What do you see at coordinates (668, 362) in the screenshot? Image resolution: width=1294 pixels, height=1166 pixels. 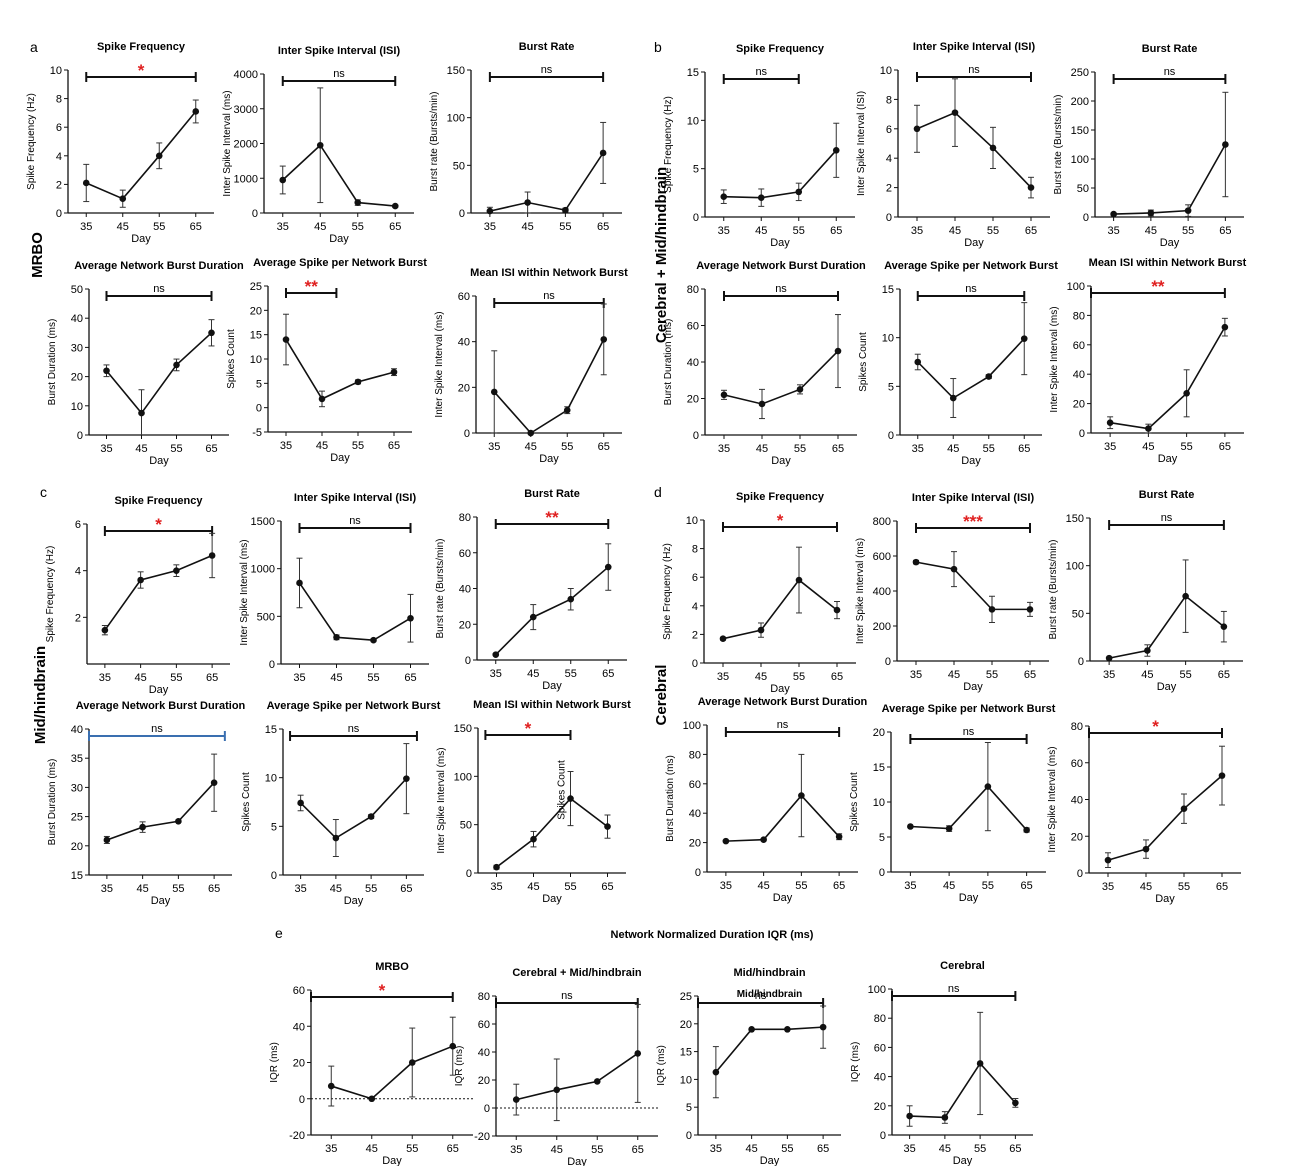 I see `y-axis-label: Burst Duration (ms)` at bounding box center [668, 362].